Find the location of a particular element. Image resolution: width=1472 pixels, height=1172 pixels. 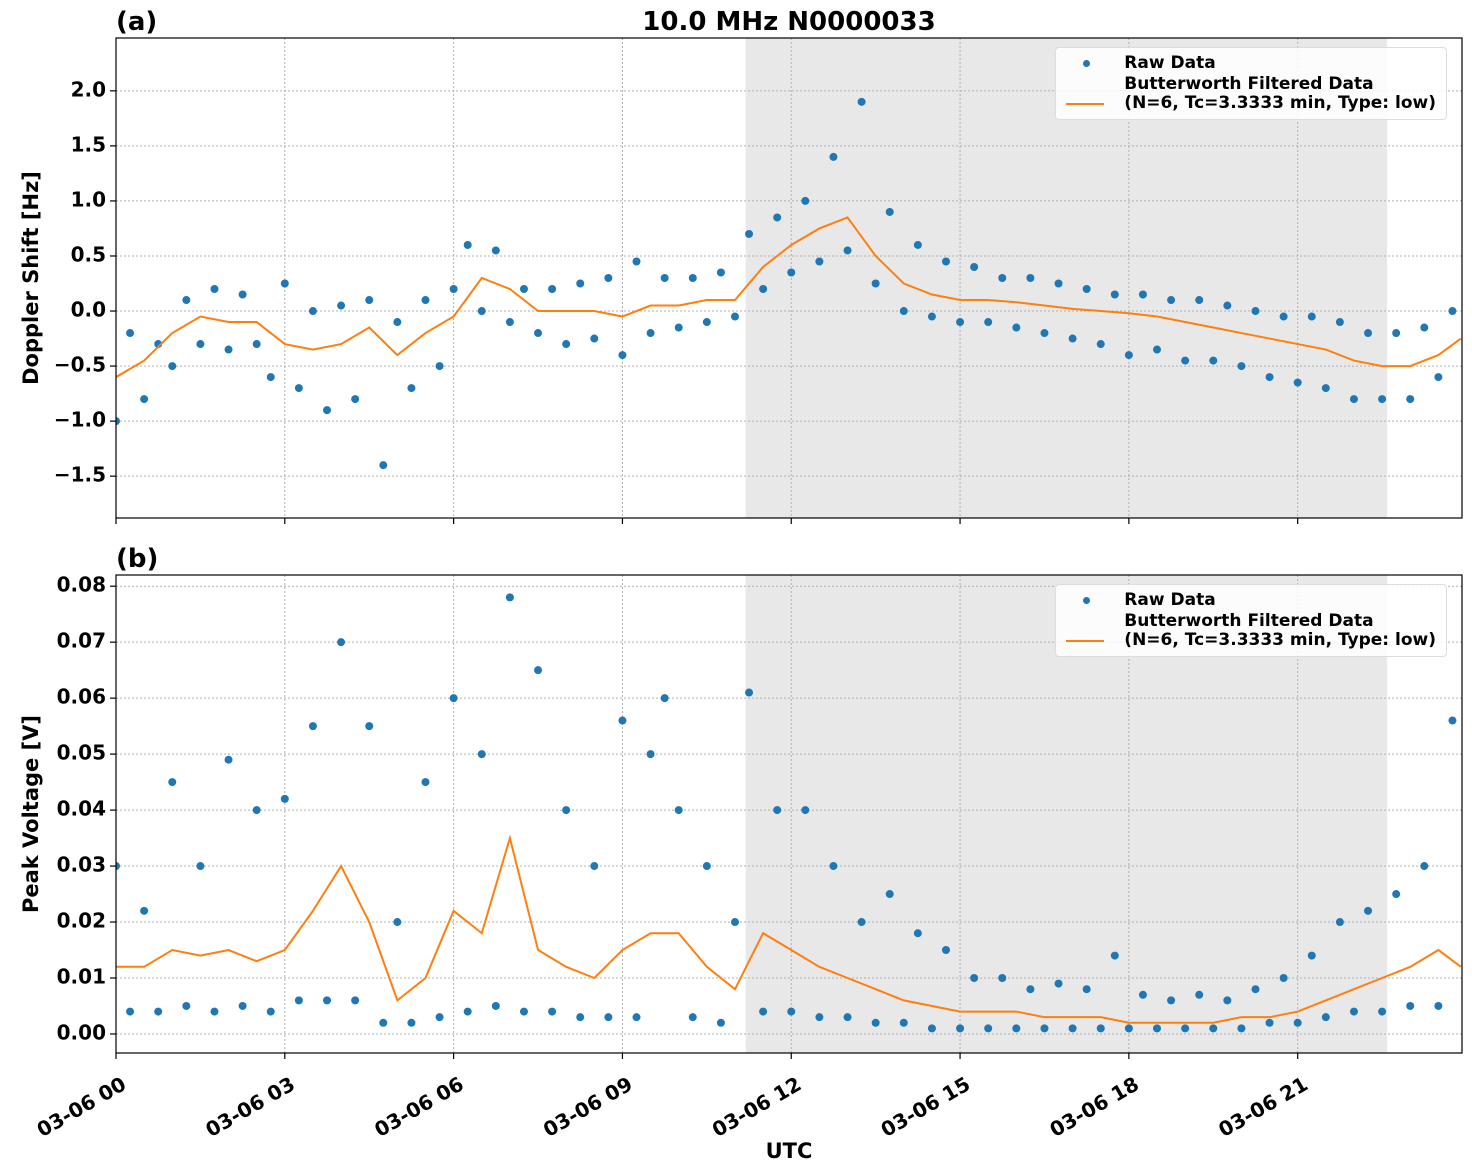

x-tick-label: 03-06 21 is located at coordinates (1263, 1107).